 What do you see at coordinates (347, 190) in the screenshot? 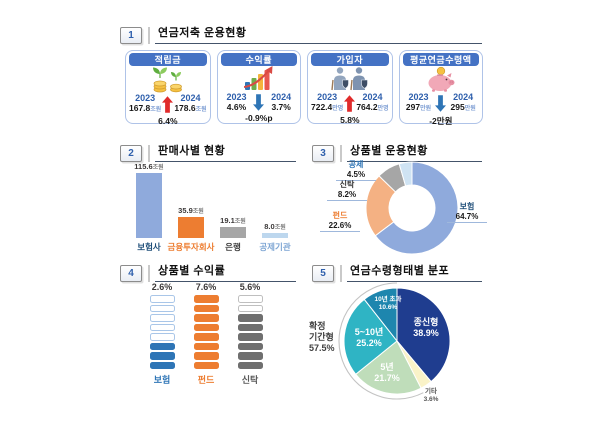
I see `donut-label-sintak: 신탁 8.2%` at bounding box center [347, 190].